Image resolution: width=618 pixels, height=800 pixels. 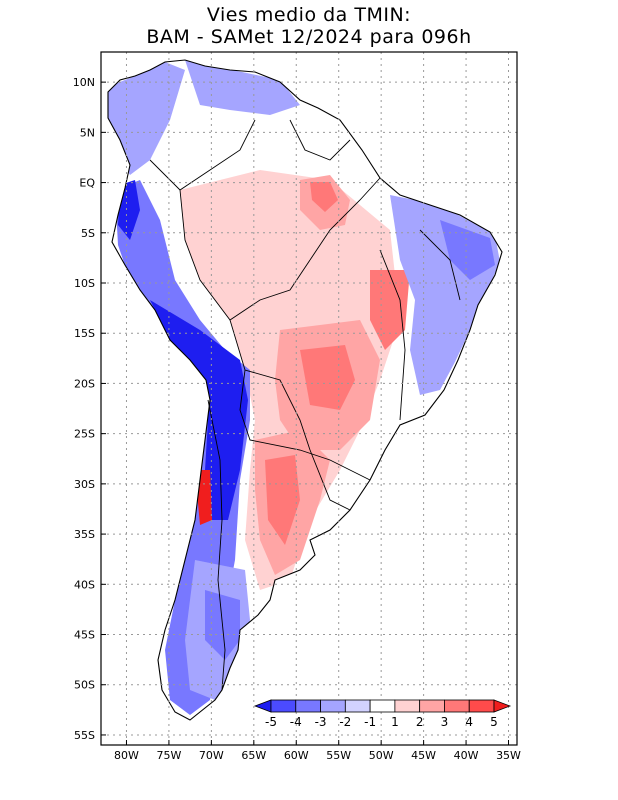 What do you see at coordinates (84, 635) in the screenshot?
I see `y-tick-label: 45S` at bounding box center [84, 635].